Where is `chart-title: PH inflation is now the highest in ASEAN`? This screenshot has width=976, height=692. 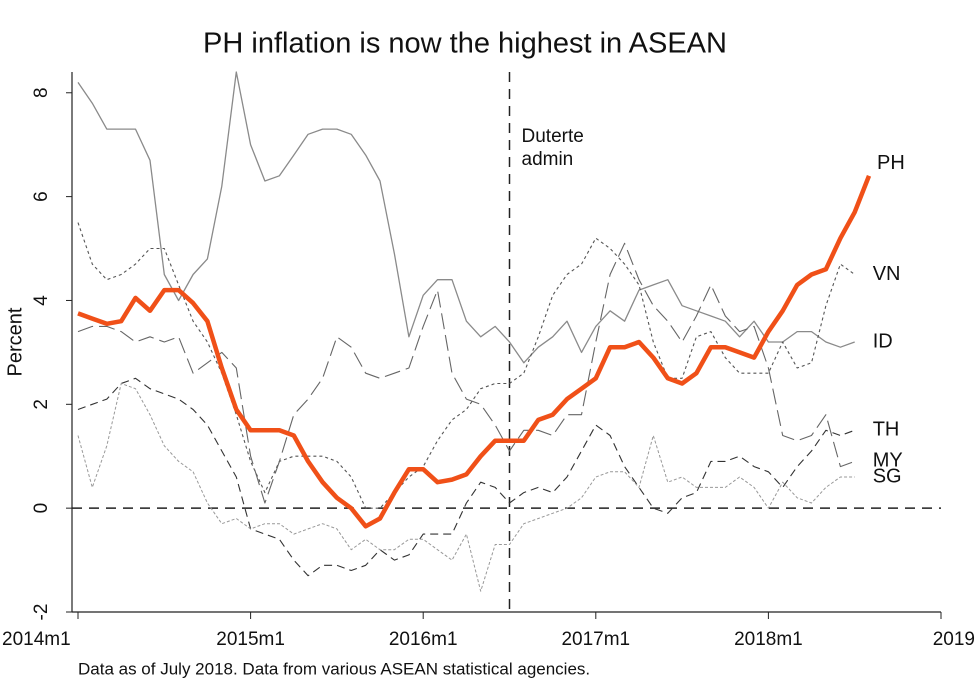 chart-title: PH inflation is now the highest in ASEAN is located at coordinates (465, 44).